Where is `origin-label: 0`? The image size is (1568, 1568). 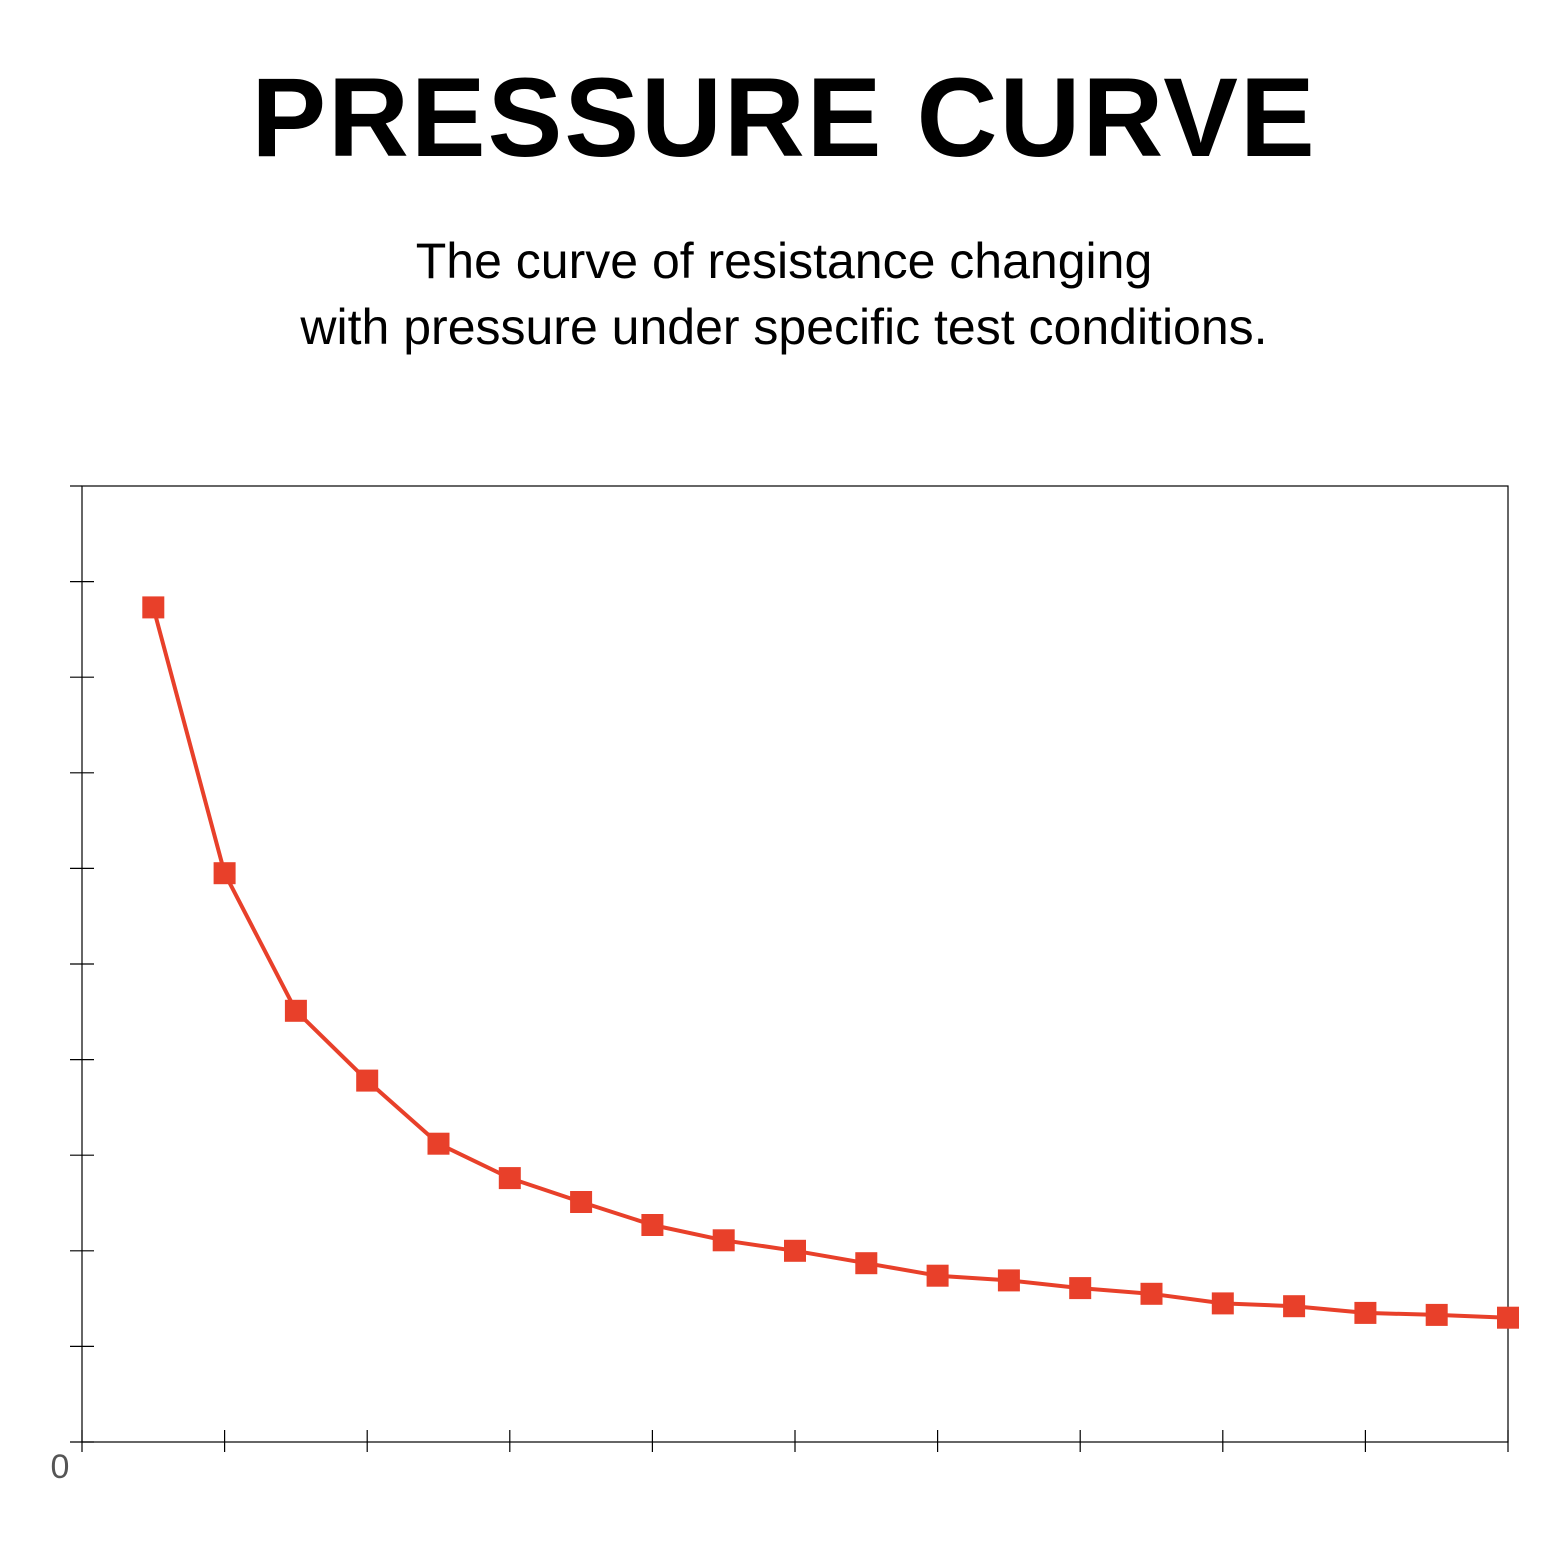
origin-label: 0 is located at coordinates (60, 1467).